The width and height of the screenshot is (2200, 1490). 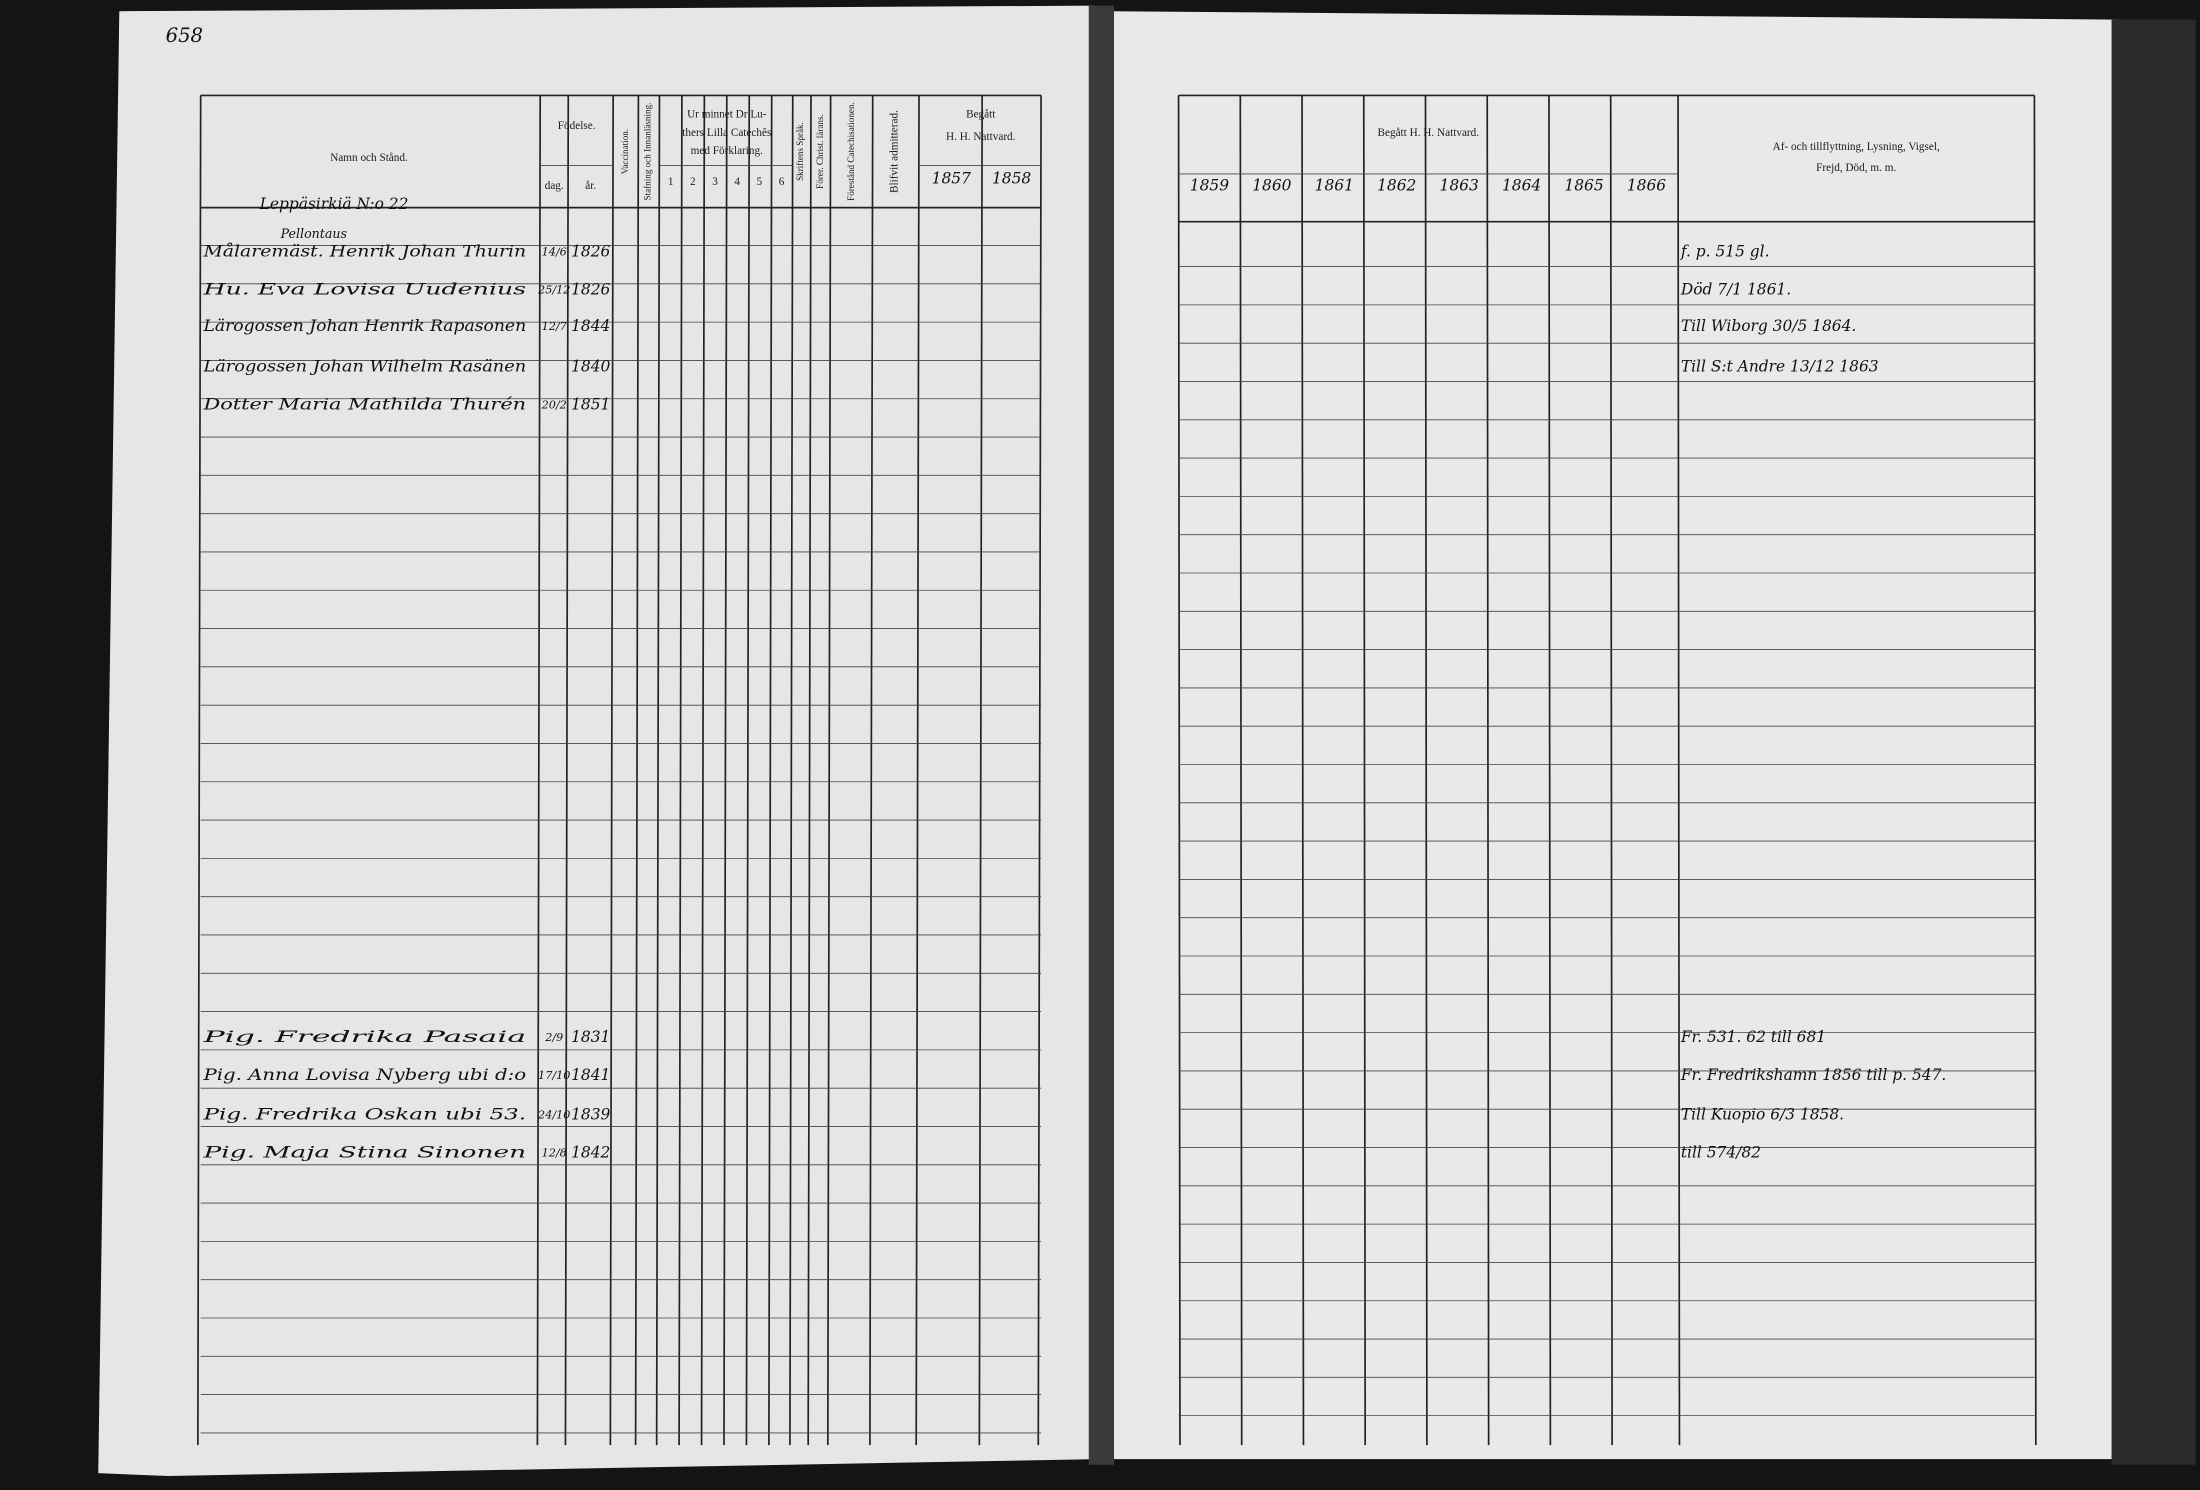 I want to click on header: Namn och Stånd., so click(x=369, y=158).